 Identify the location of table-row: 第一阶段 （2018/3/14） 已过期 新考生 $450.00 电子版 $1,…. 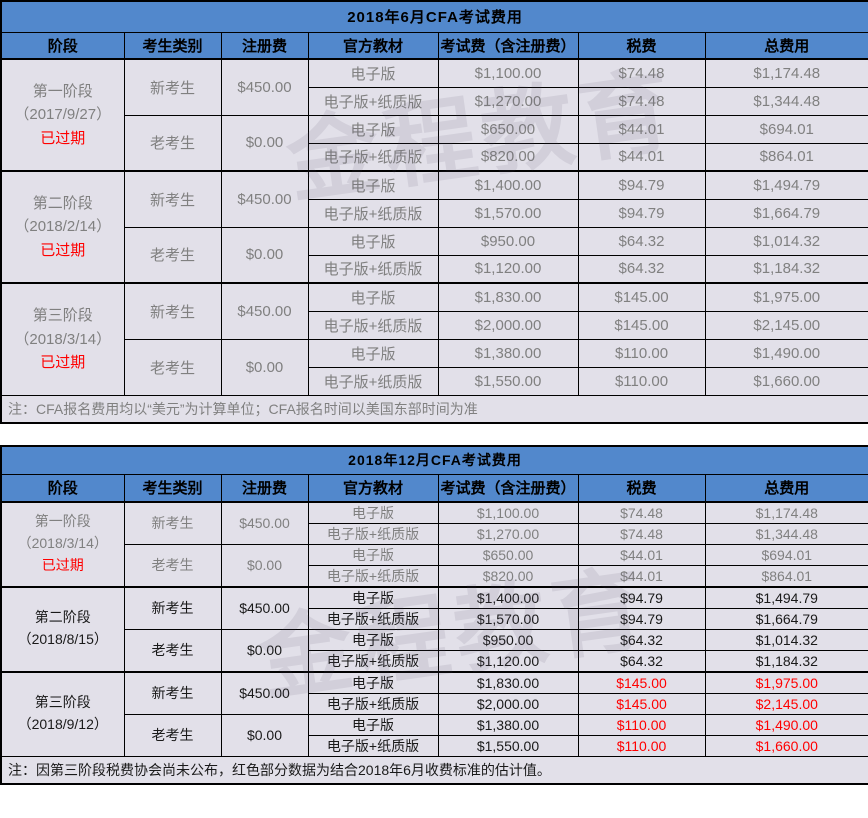
(434, 543).